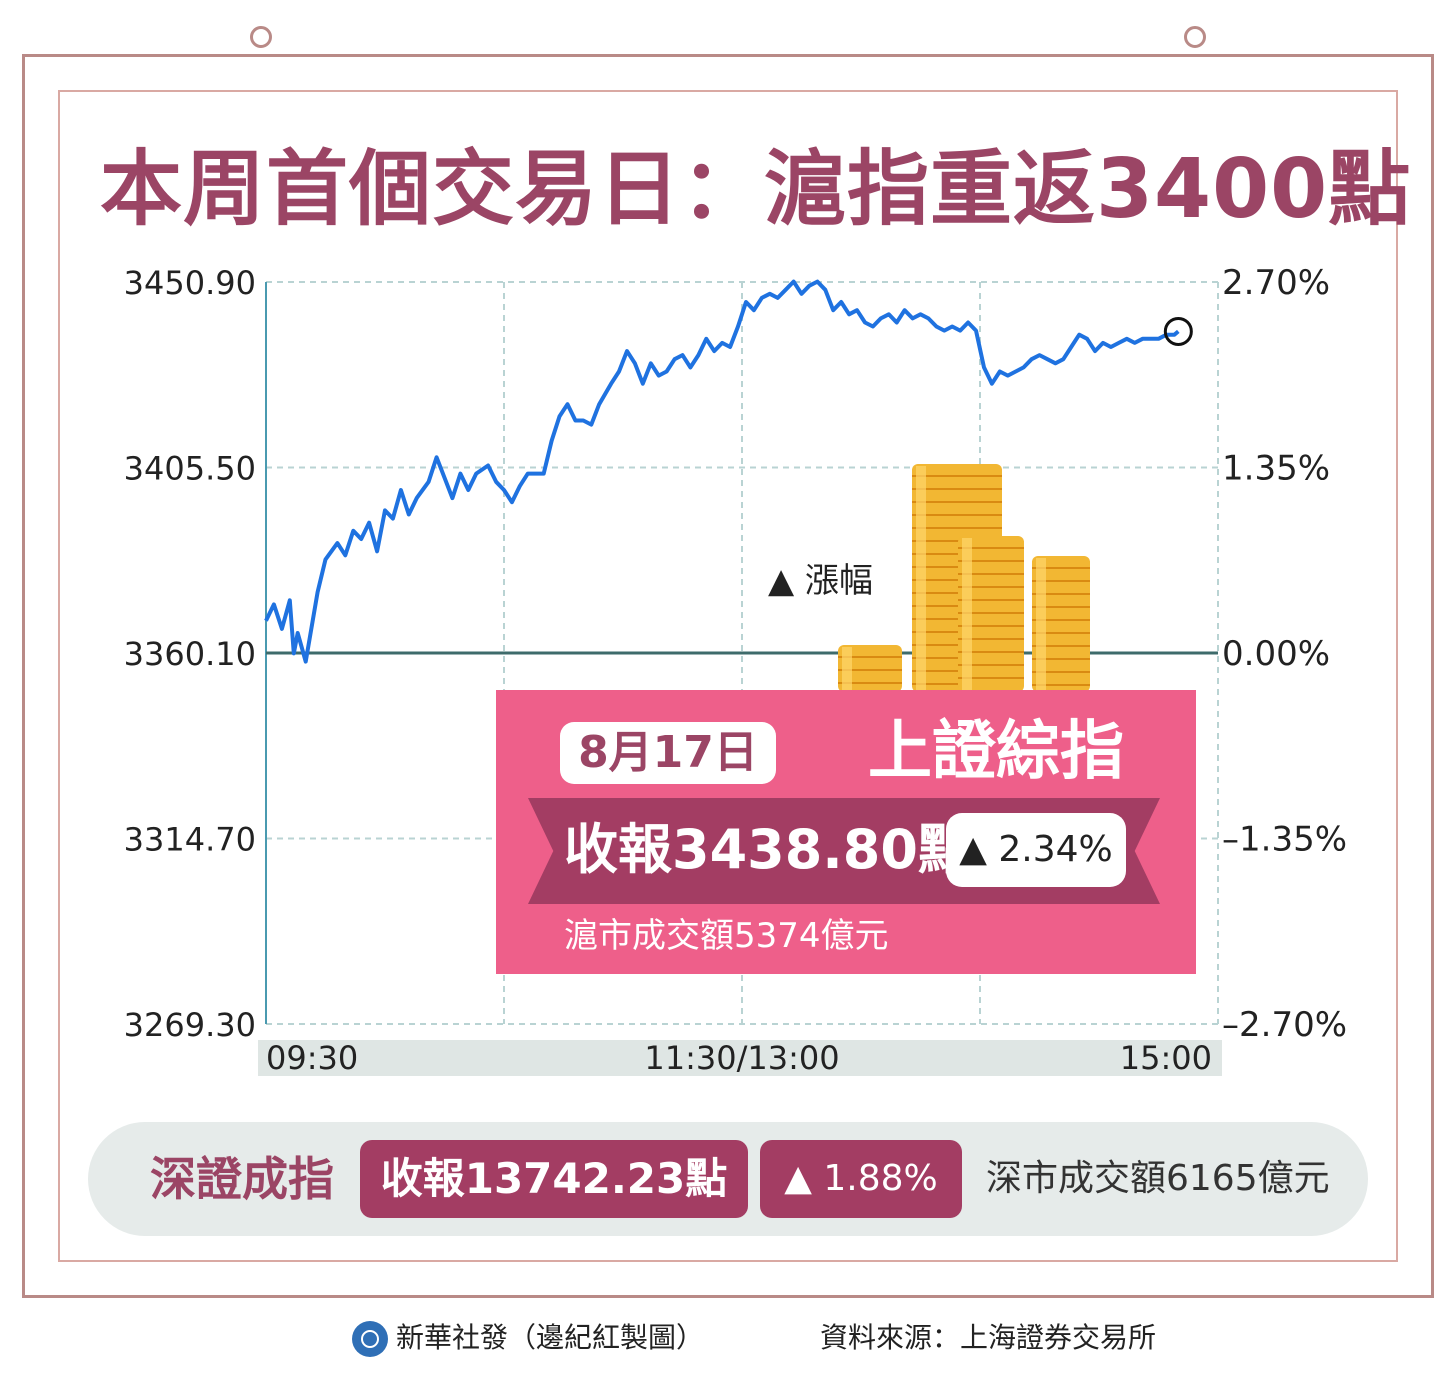  Describe the element at coordinates (768, 849) in the screenshot. I see `sse-close-value: 收報3438.80點` at that location.